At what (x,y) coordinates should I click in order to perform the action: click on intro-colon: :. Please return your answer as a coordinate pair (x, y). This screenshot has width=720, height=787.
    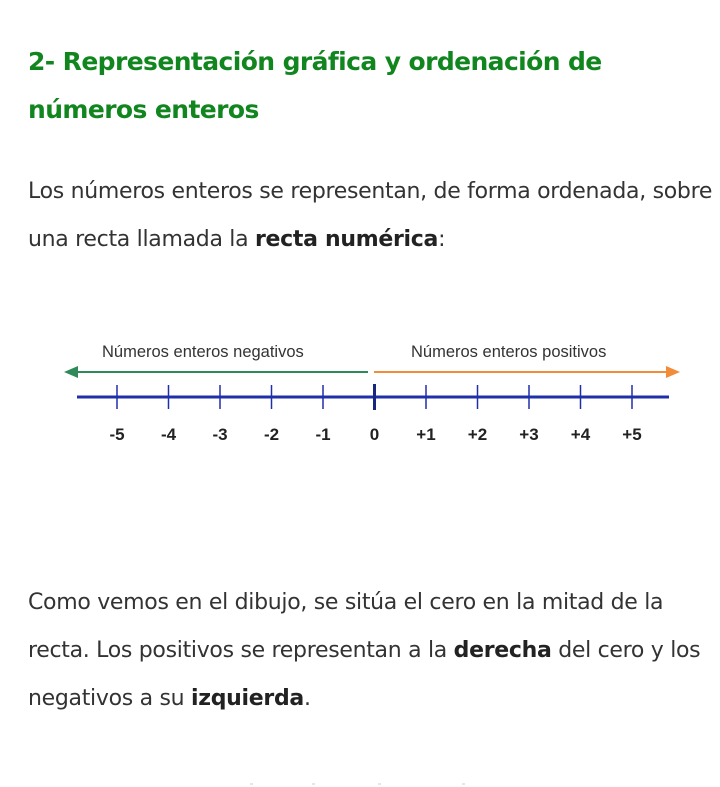
    Looking at the image, I should click on (442, 239).